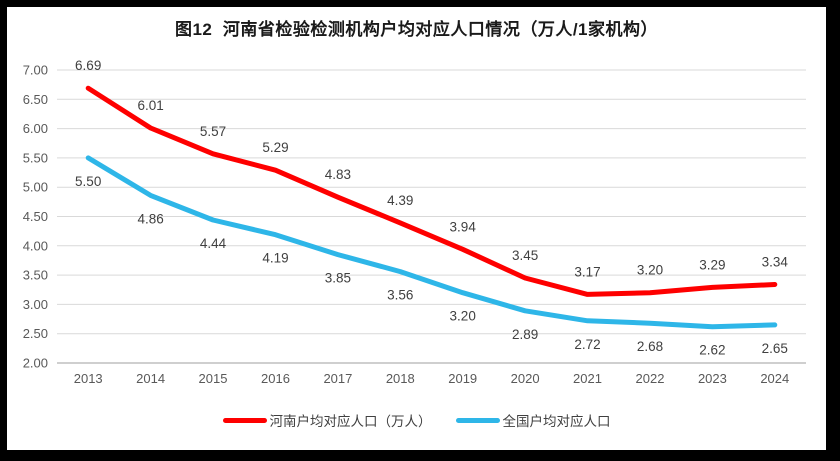 Image resolution: width=840 pixels, height=461 pixels. What do you see at coordinates (400, 200) in the screenshot?
I see `data-label: 4.39` at bounding box center [400, 200].